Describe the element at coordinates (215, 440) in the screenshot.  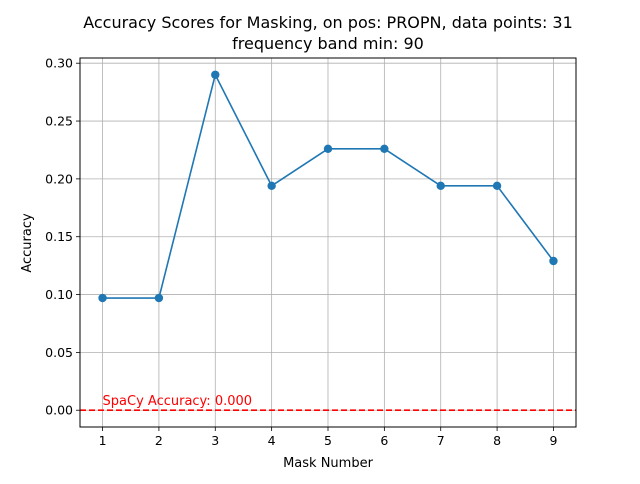
I see `x-tick-label: 3` at that location.